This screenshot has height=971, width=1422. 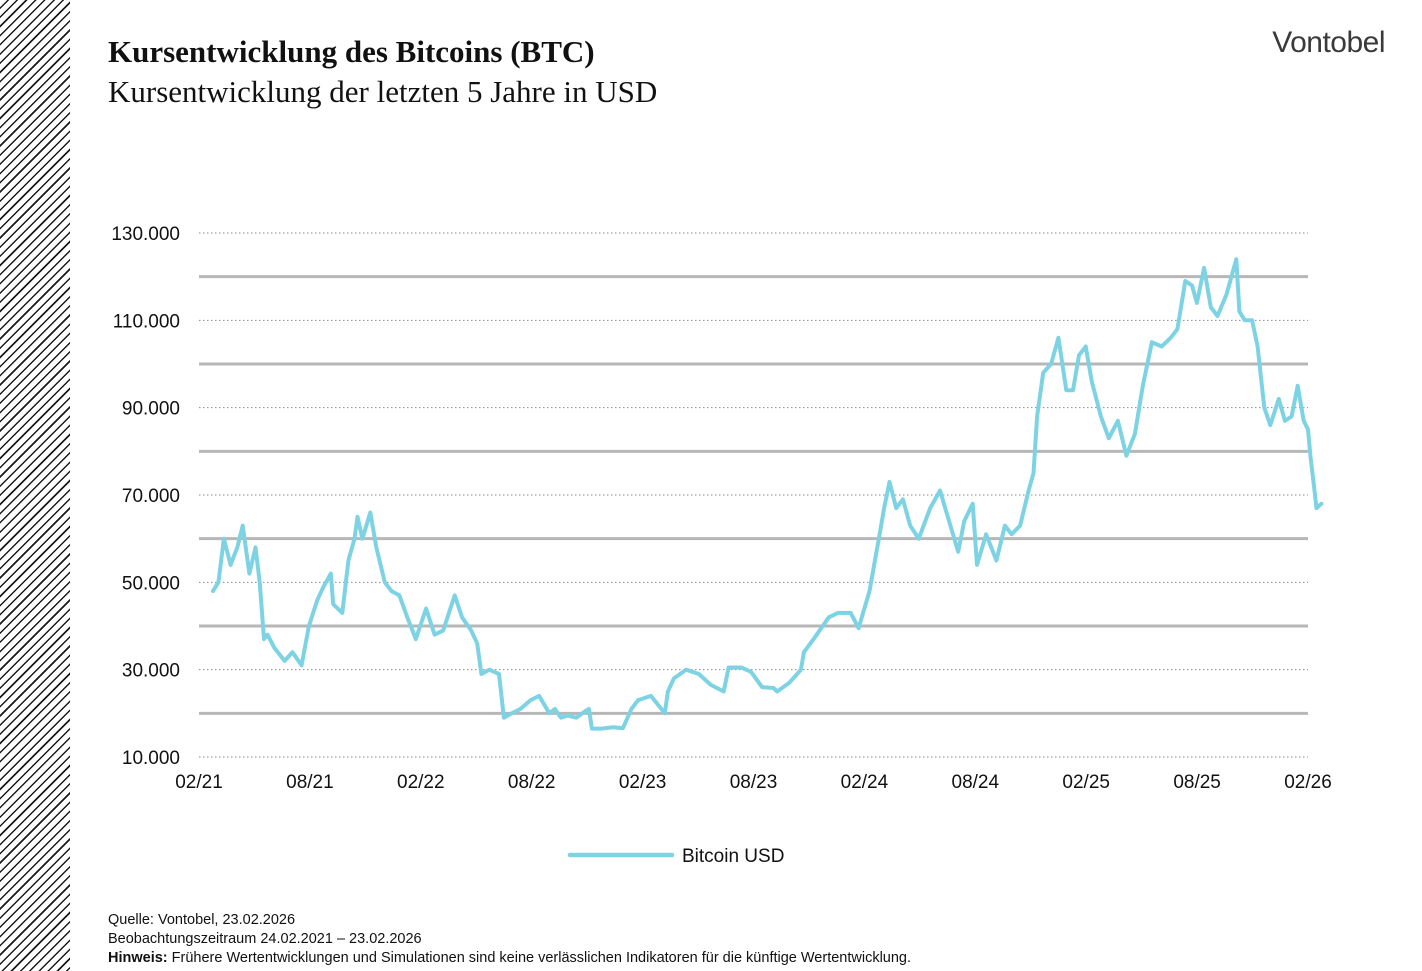 I want to click on disclaimer-label: Hinweis:, so click(x=138, y=958).